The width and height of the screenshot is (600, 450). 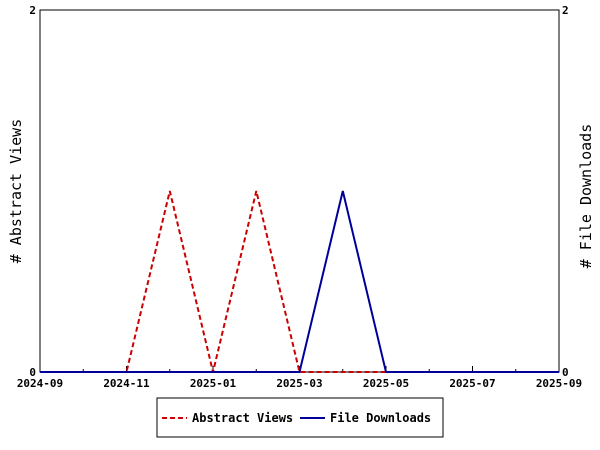 What do you see at coordinates (40, 383) in the screenshot?
I see `x-tick-label: 2024-09` at bounding box center [40, 383].